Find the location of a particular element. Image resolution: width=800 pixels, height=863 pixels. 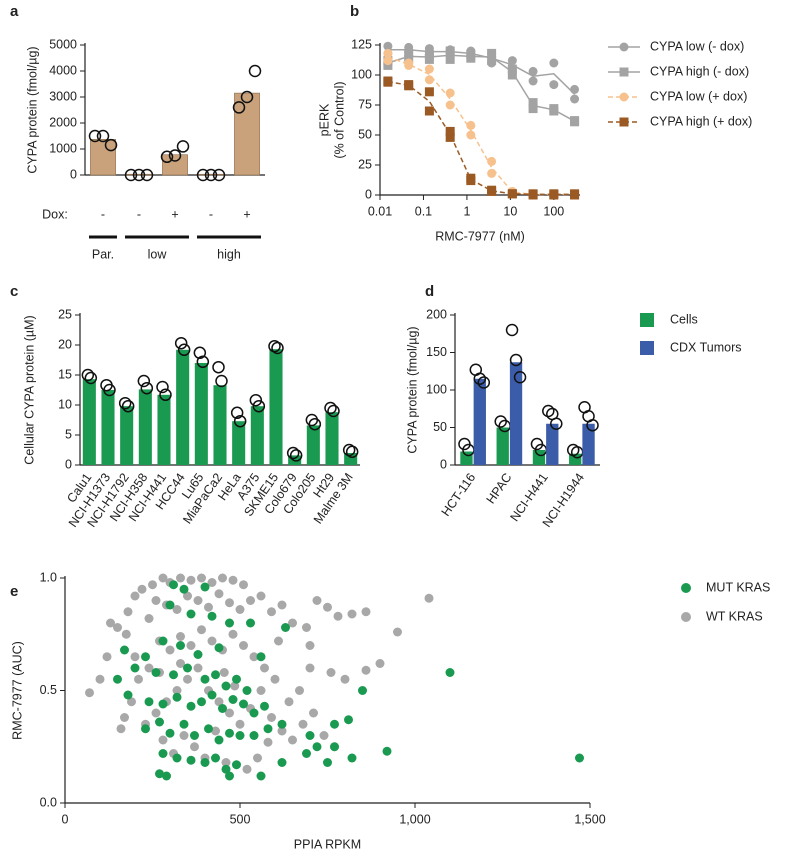

y-tick-label: 3000 is located at coordinates (63, 96).